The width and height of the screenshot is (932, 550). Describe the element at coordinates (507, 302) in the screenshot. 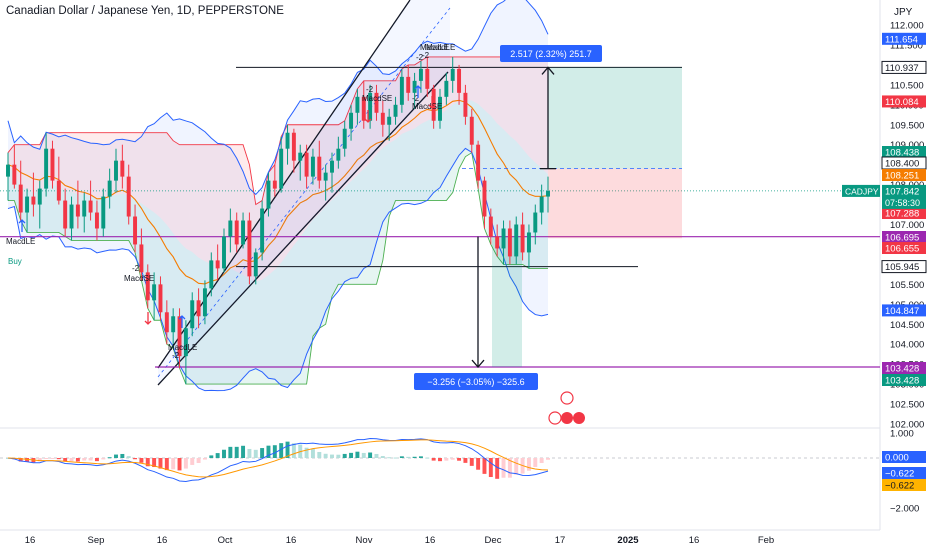

I see `measure-down-zone` at that location.